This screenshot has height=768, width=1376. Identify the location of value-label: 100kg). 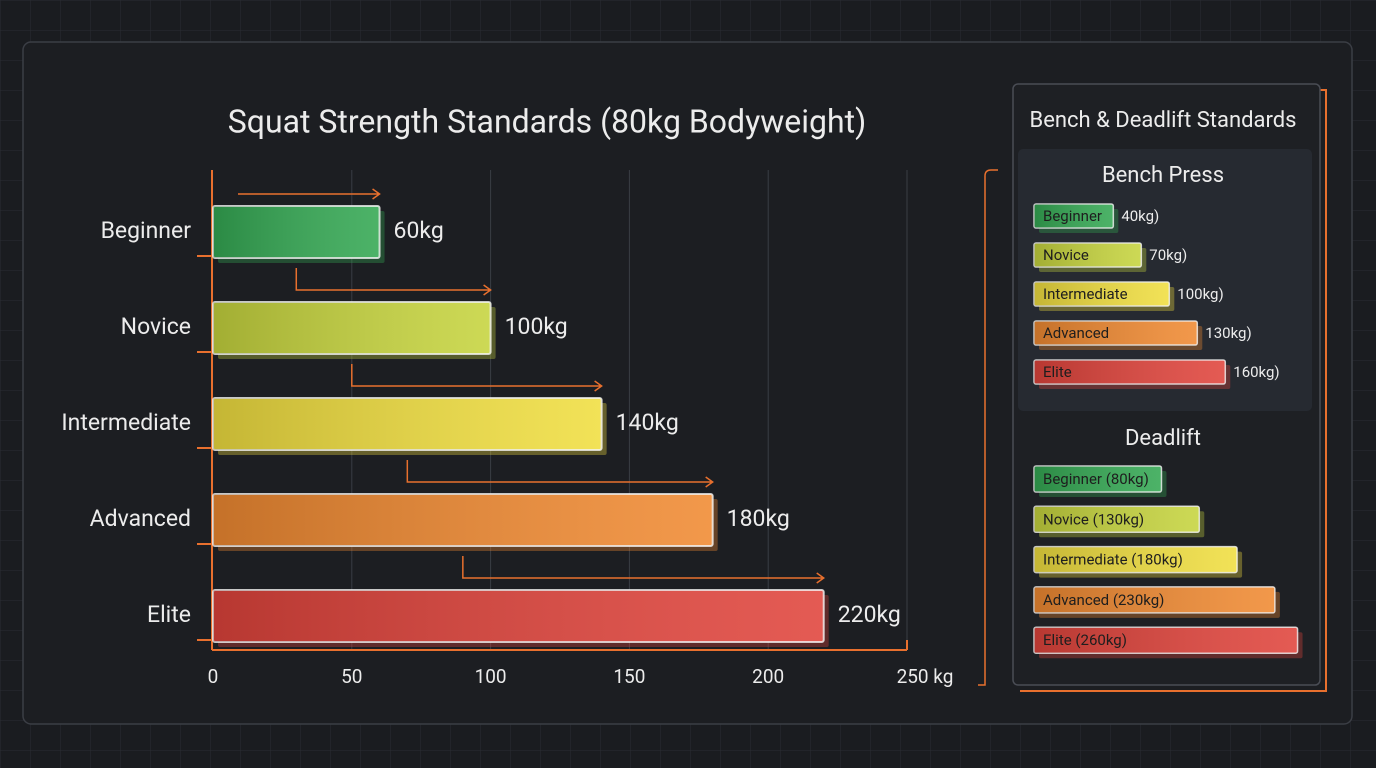
(1200, 294).